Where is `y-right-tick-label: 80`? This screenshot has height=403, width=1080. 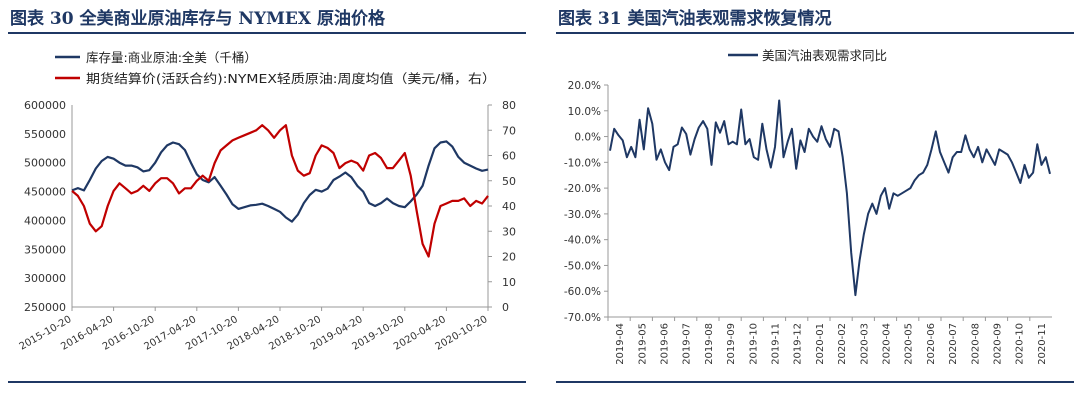
y-right-tick-label: 80 is located at coordinates (509, 105).